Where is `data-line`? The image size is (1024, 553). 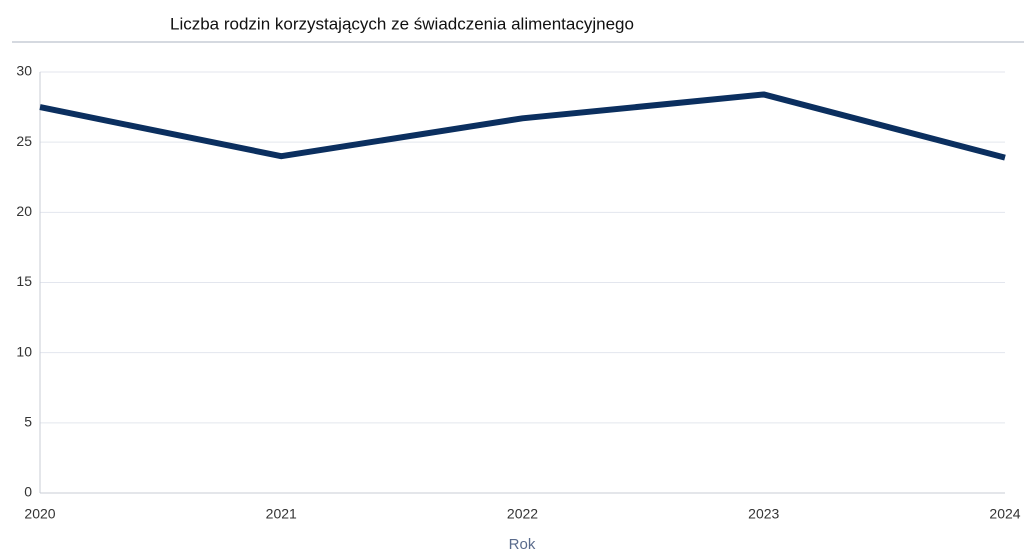
data-line is located at coordinates (522, 126).